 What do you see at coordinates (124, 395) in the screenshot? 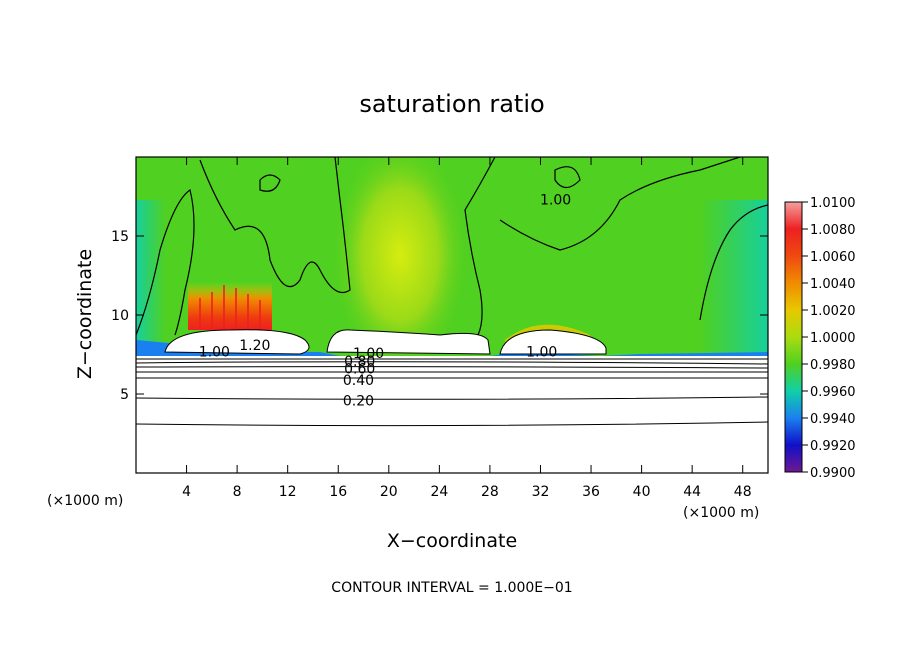
I see `y-tick-label: 5` at bounding box center [124, 395].